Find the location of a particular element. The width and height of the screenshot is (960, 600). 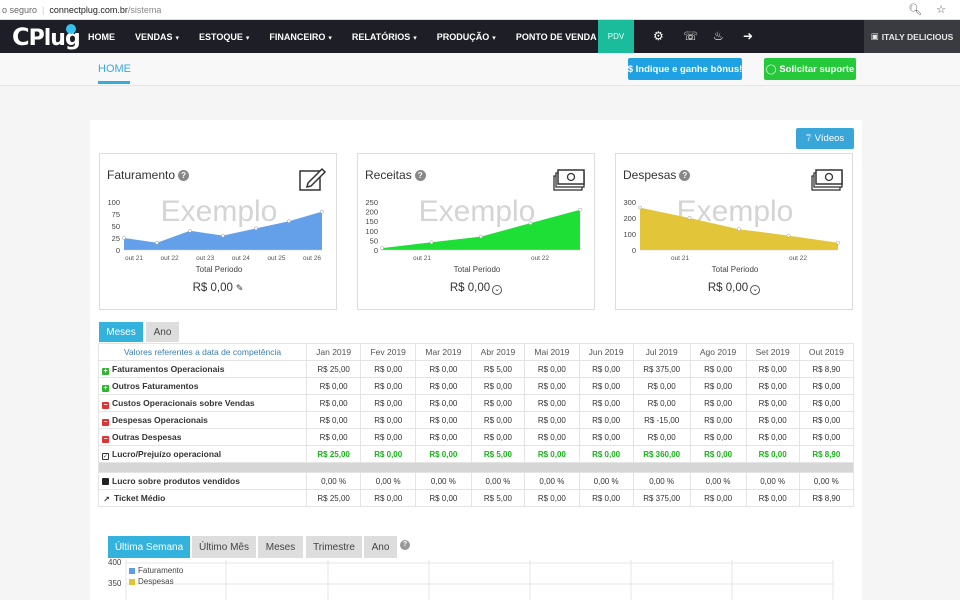

y-tick: 0 is located at coordinates (118, 250).